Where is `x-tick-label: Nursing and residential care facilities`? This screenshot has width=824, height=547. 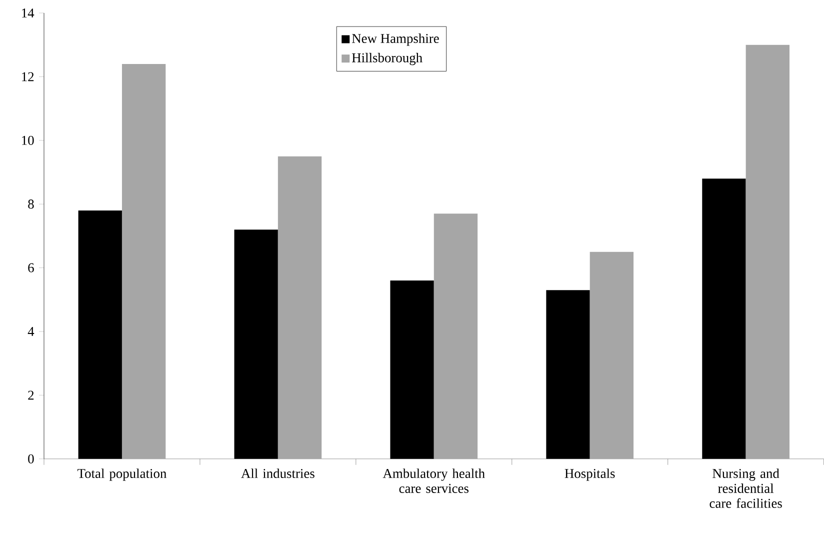 x-tick-label: Nursing and residential care facilities is located at coordinates (746, 488).